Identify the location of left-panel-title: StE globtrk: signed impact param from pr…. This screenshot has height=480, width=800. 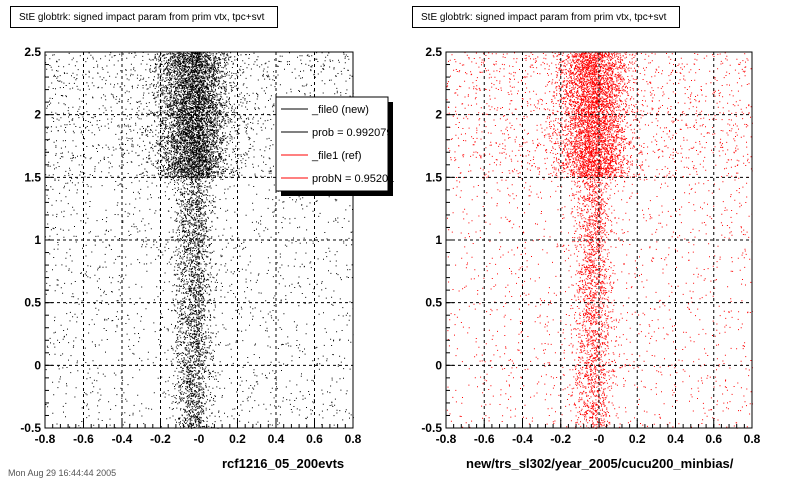
(144, 17).